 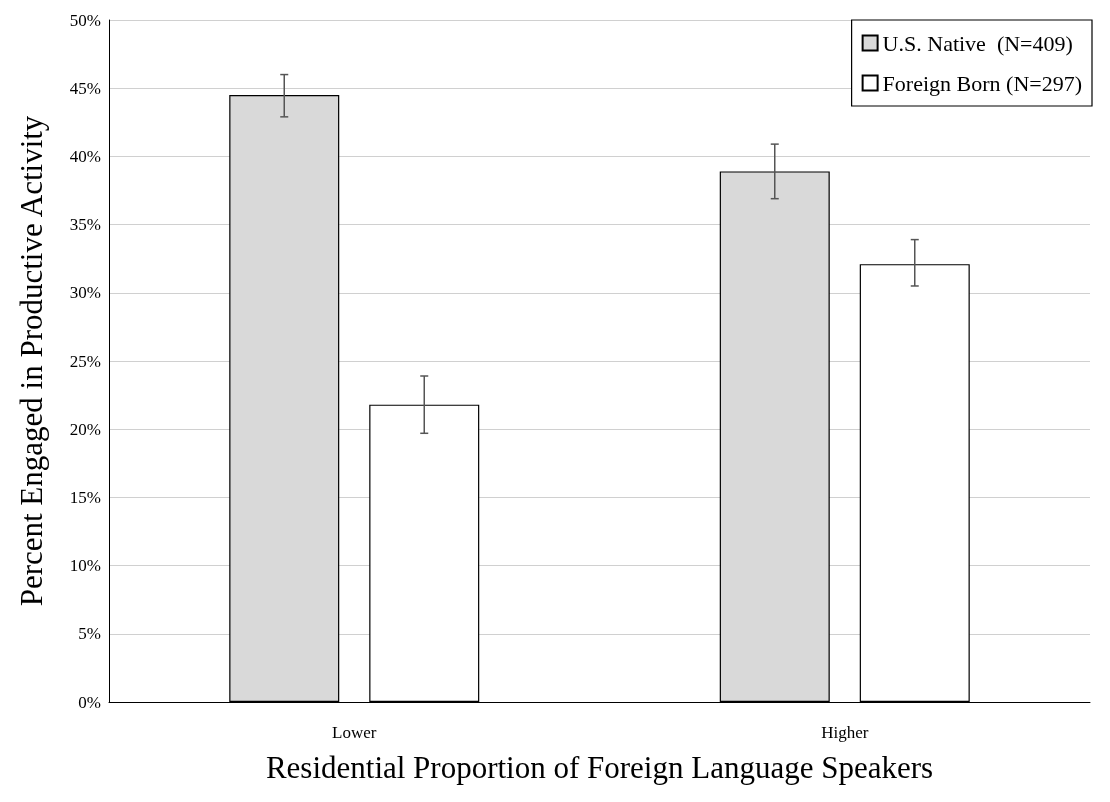 I want to click on legend-label: U.S. Native (N=409), so click(x=977, y=43).